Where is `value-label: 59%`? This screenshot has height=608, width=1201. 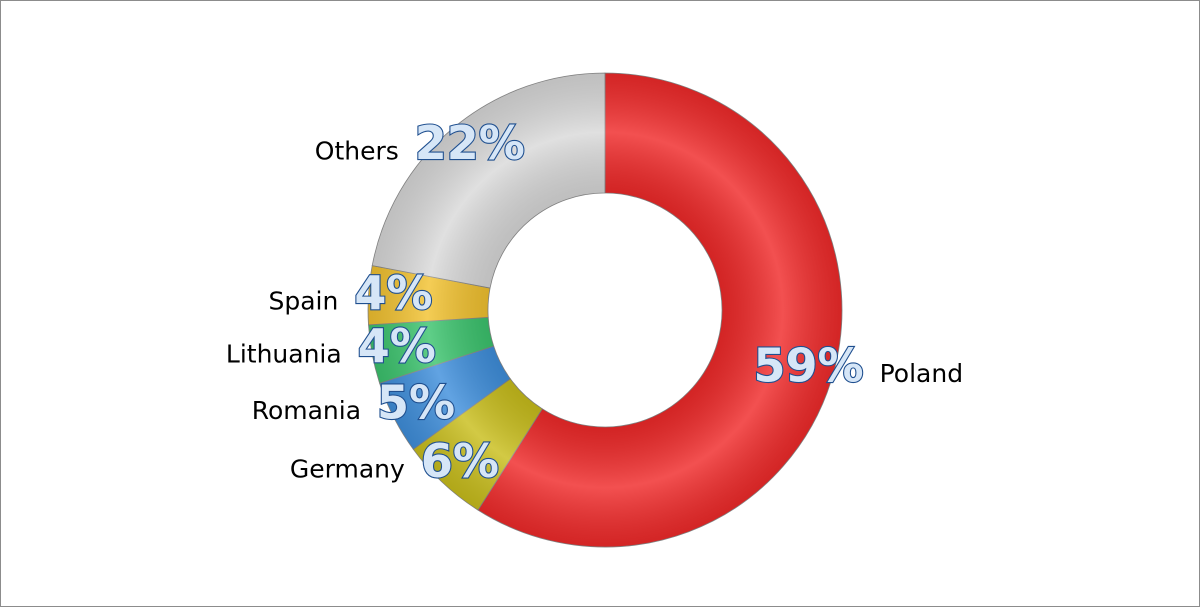 value-label: 59% is located at coordinates (809, 366).